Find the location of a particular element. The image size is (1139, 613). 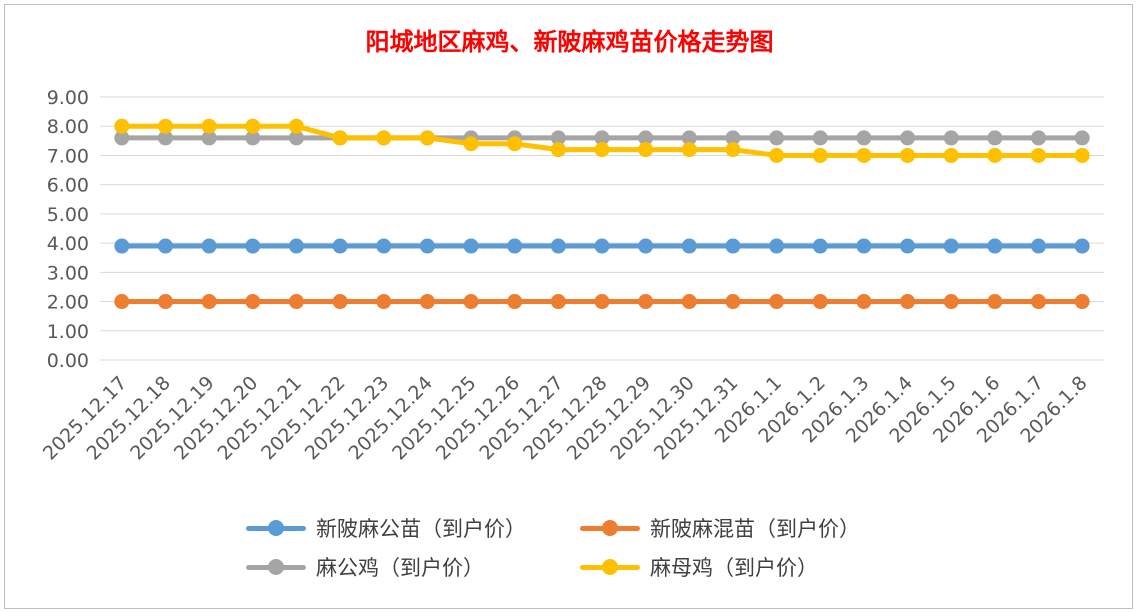

legend-label: 新陂麻混苗（到户价） is located at coordinates (755, 529).